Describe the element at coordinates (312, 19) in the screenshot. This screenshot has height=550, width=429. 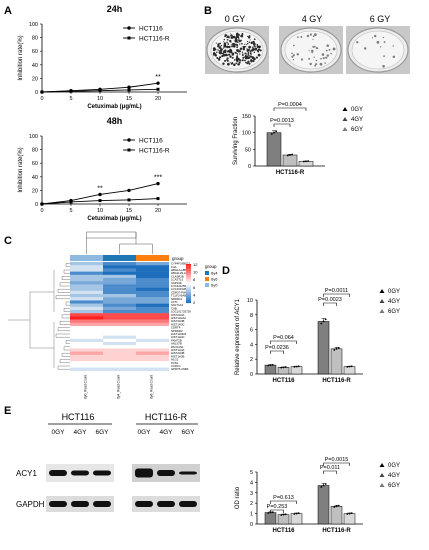
I see `dose-label-4gy: 4 GY` at that location.